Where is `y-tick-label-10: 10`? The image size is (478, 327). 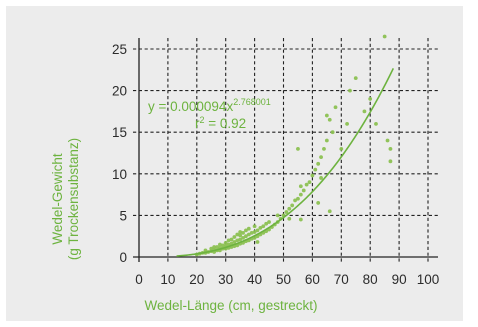
y-tick-label-10: 10 is located at coordinates (119, 174).